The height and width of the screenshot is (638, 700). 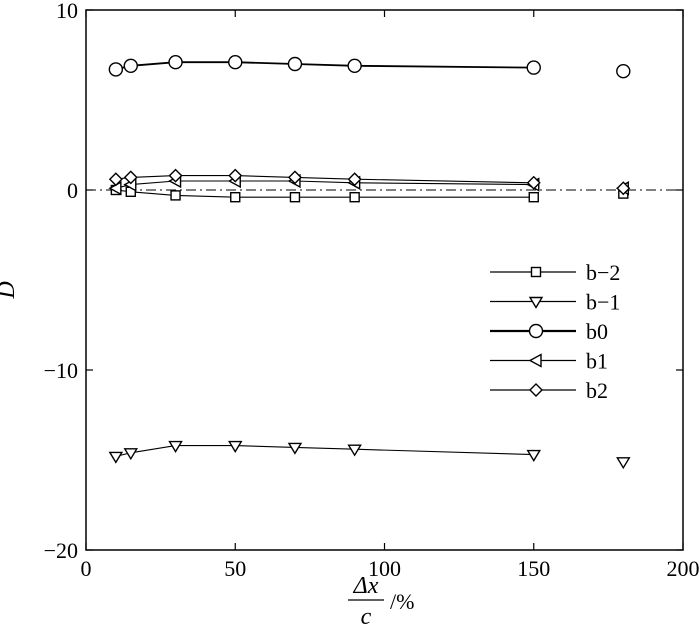 What do you see at coordinates (384, 568) in the screenshot?
I see `x-tick-label: 100` at bounding box center [384, 568].